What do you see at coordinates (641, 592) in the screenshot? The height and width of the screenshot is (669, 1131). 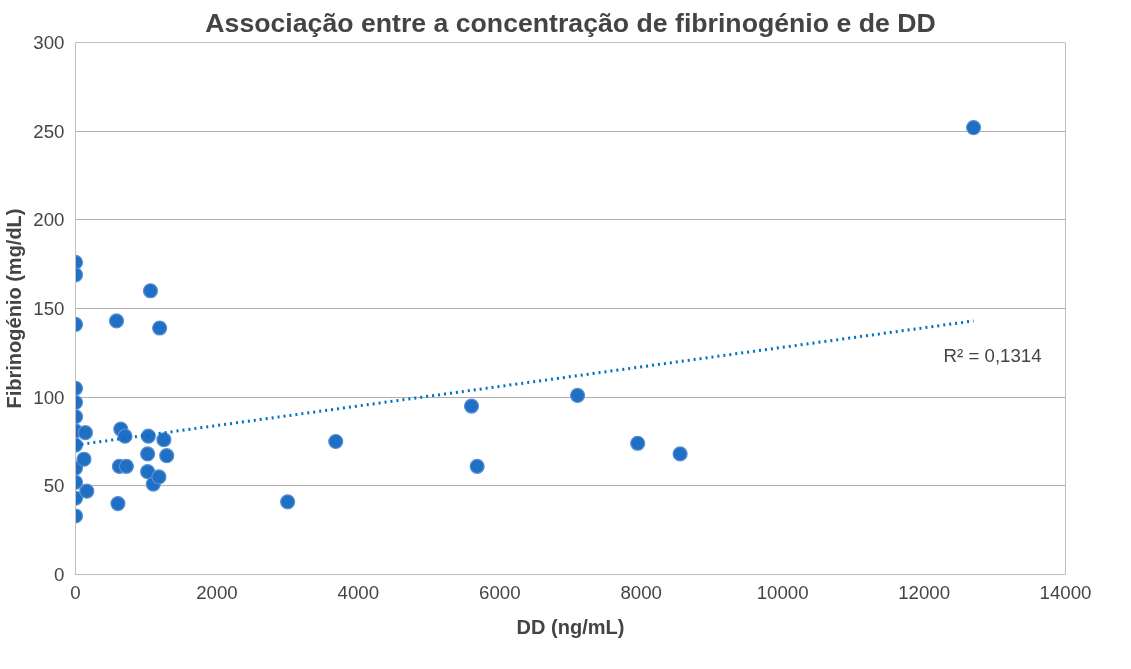 I see `x-tick-label: 8000` at bounding box center [641, 592].